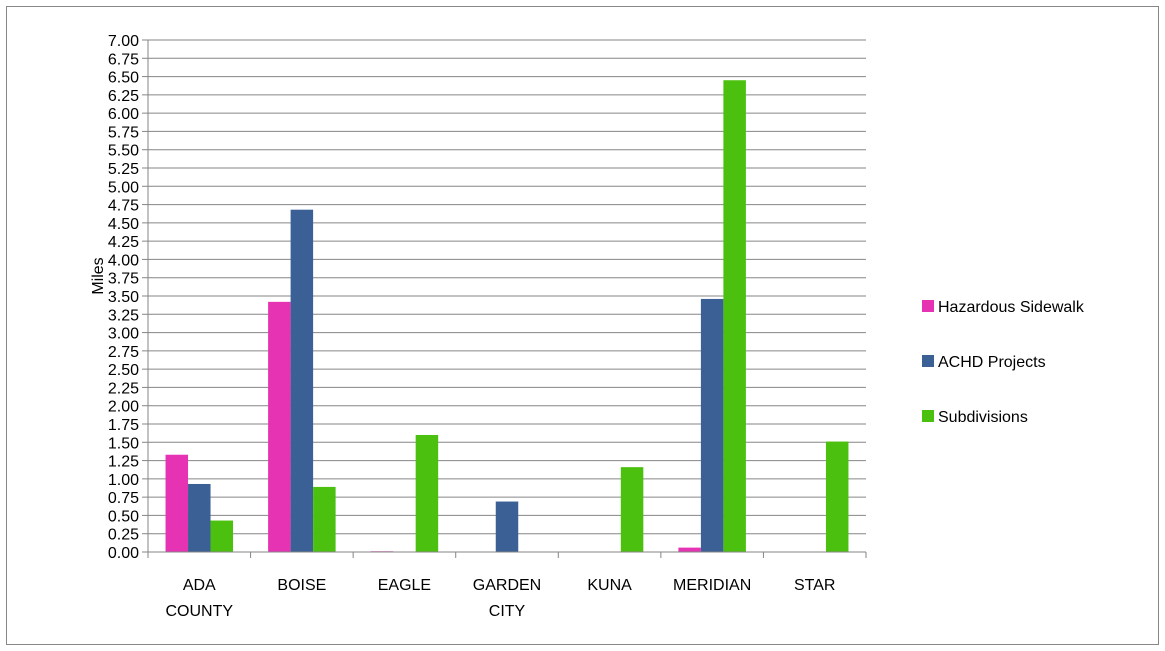 The image size is (1165, 651). What do you see at coordinates (123, 151) in the screenshot?
I see `y-tick-label: 5.50` at bounding box center [123, 151].